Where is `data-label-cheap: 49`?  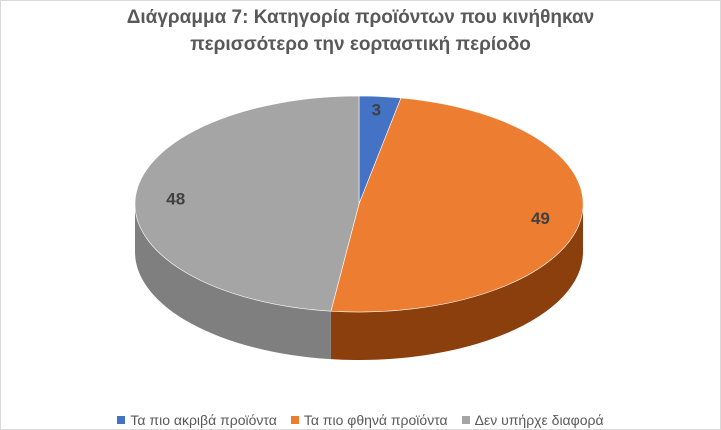
data-label-cheap: 49 is located at coordinates (540, 218).